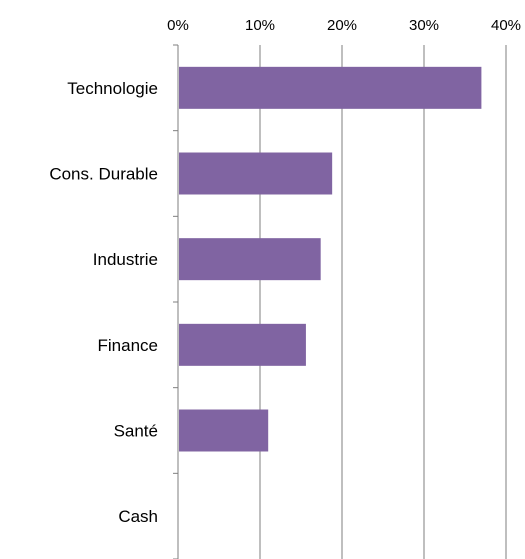  Describe the element at coordinates (260, 25) in the screenshot. I see `x-tick-label: 10%` at that location.